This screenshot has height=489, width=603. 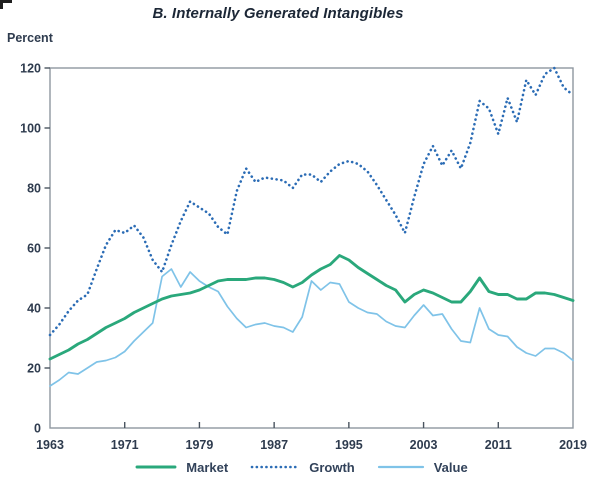 What do you see at coordinates (275, 467) in the screenshot?
I see `growth-line-swatch` at bounding box center [275, 467].